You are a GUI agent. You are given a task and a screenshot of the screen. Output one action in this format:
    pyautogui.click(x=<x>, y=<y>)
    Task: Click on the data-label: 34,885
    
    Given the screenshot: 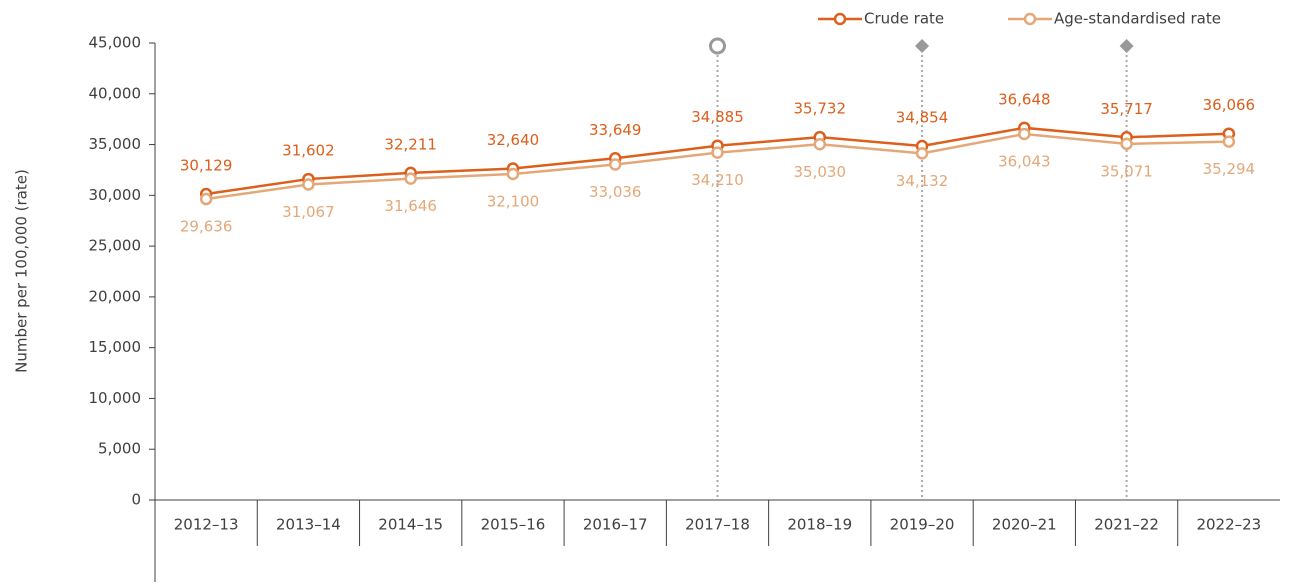 What is the action you would take?
    pyautogui.click(x=717, y=117)
    